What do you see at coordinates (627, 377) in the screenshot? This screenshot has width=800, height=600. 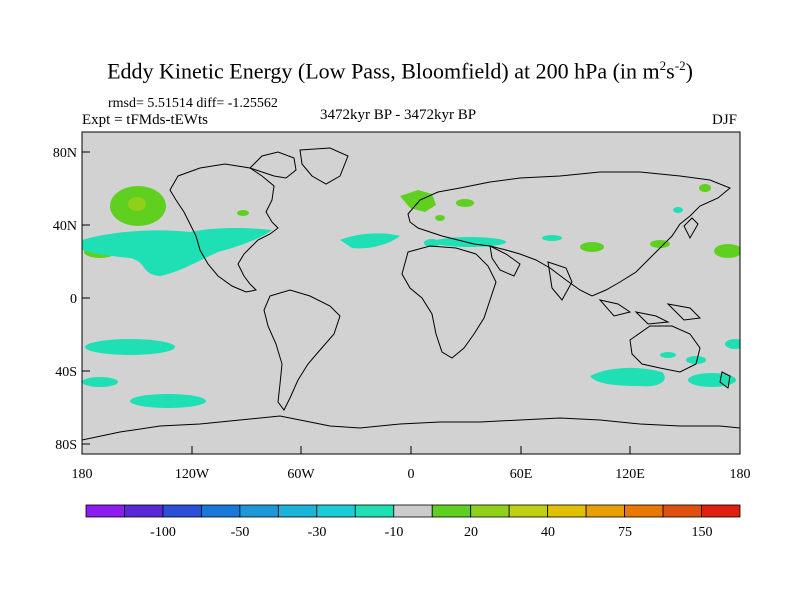 I see `anomaly-negative-indian` at bounding box center [627, 377].